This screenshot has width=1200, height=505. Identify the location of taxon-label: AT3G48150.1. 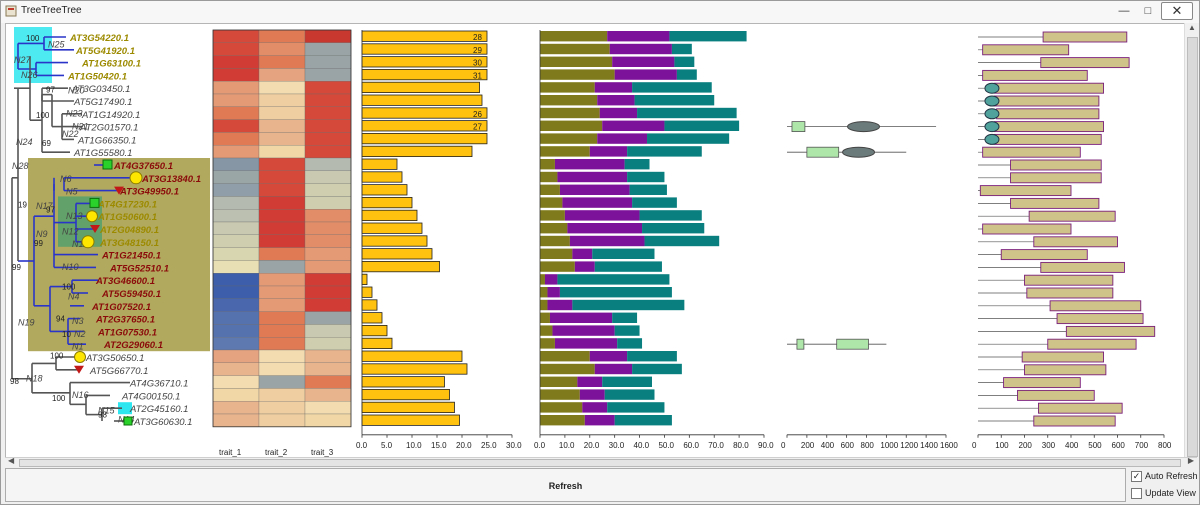
(129, 243).